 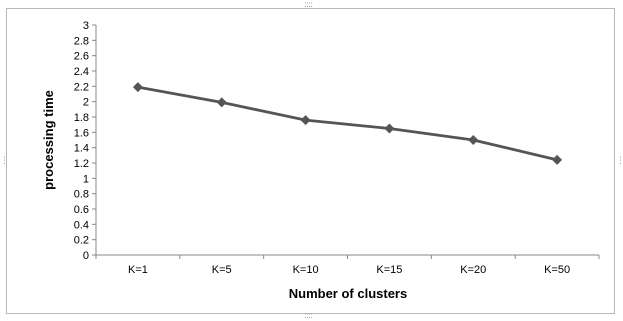 I want to click on y-tick-label: 2.6, so click(x=81, y=57).